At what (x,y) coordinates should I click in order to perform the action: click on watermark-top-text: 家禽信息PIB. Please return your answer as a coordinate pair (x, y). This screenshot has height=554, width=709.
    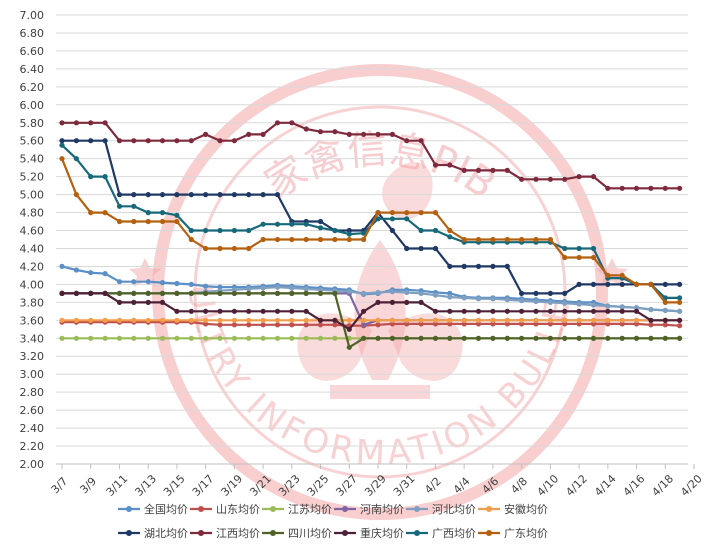
    Looking at the image, I should click on (380, 167).